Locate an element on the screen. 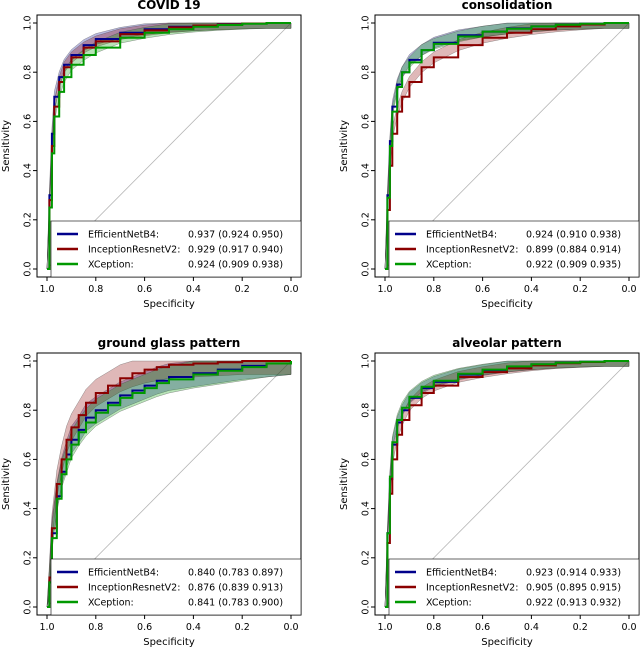 The height and width of the screenshot is (657, 640). legend-auc-value: 0.924 (0.909 0.938) is located at coordinates (235, 265).